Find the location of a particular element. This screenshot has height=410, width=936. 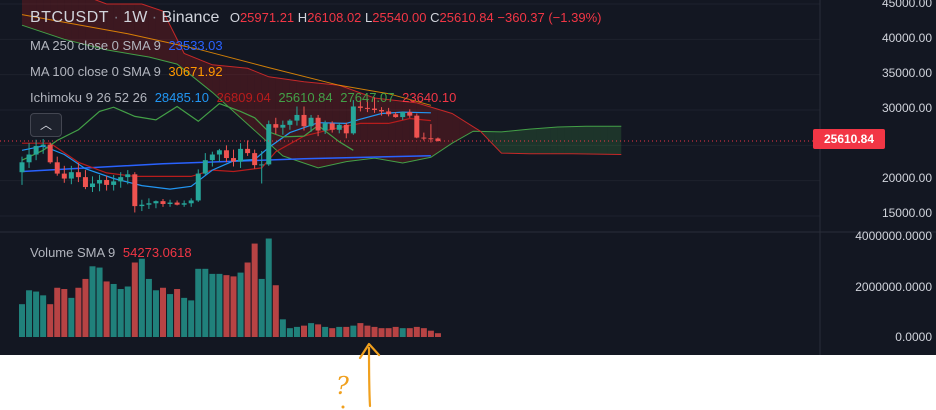

volume-tick: 4000000.0000 is located at coordinates (893, 236).